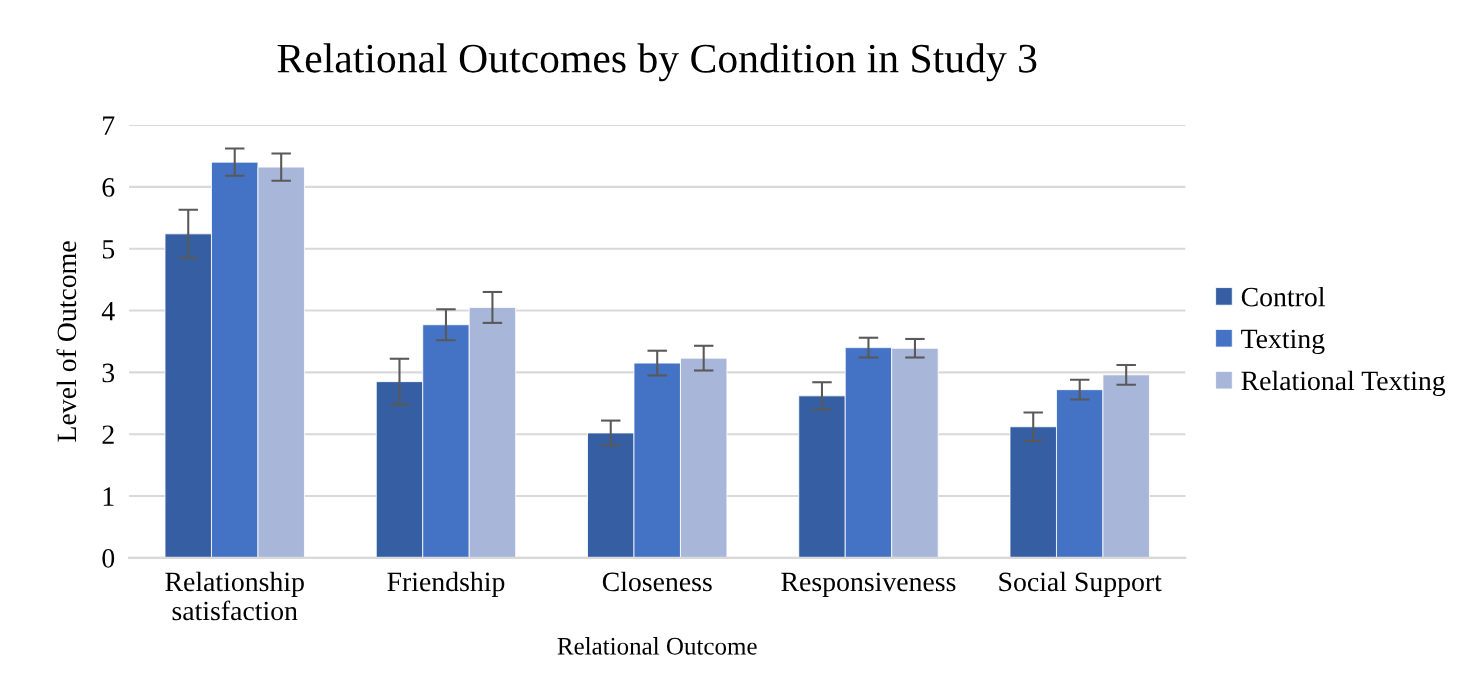  I want to click on legend-label: Control, so click(1283, 296).